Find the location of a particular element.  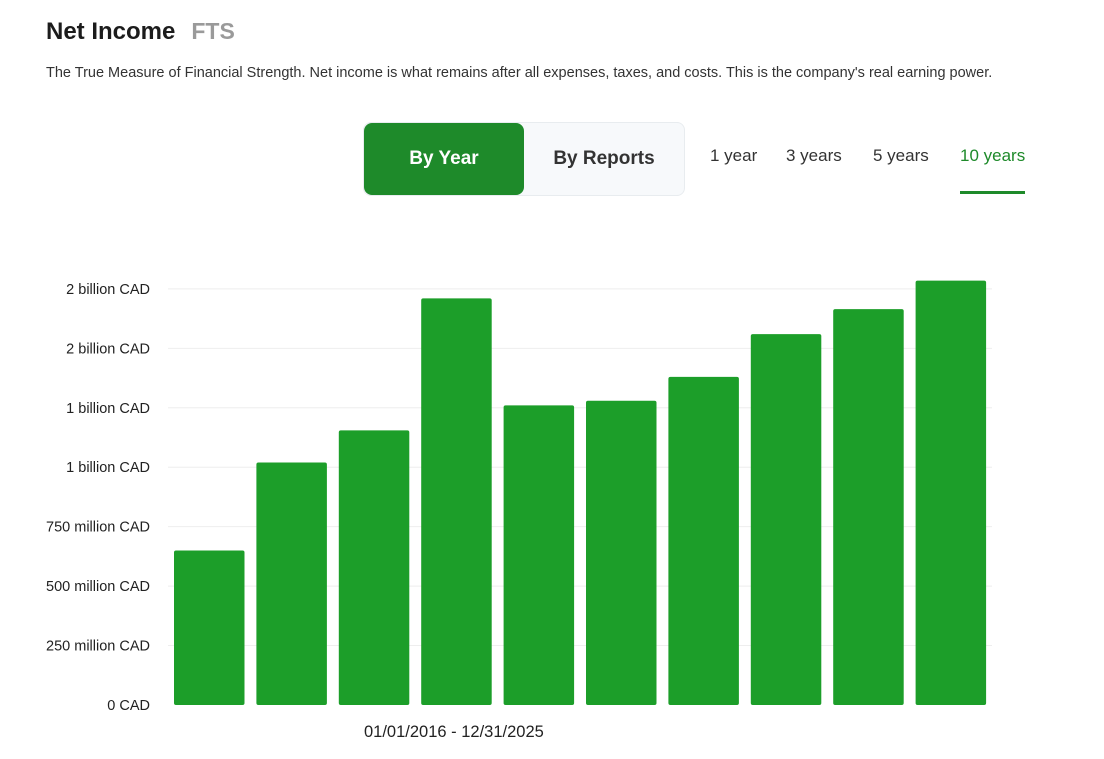

tab-5-years: 5 years is located at coordinates (901, 155).